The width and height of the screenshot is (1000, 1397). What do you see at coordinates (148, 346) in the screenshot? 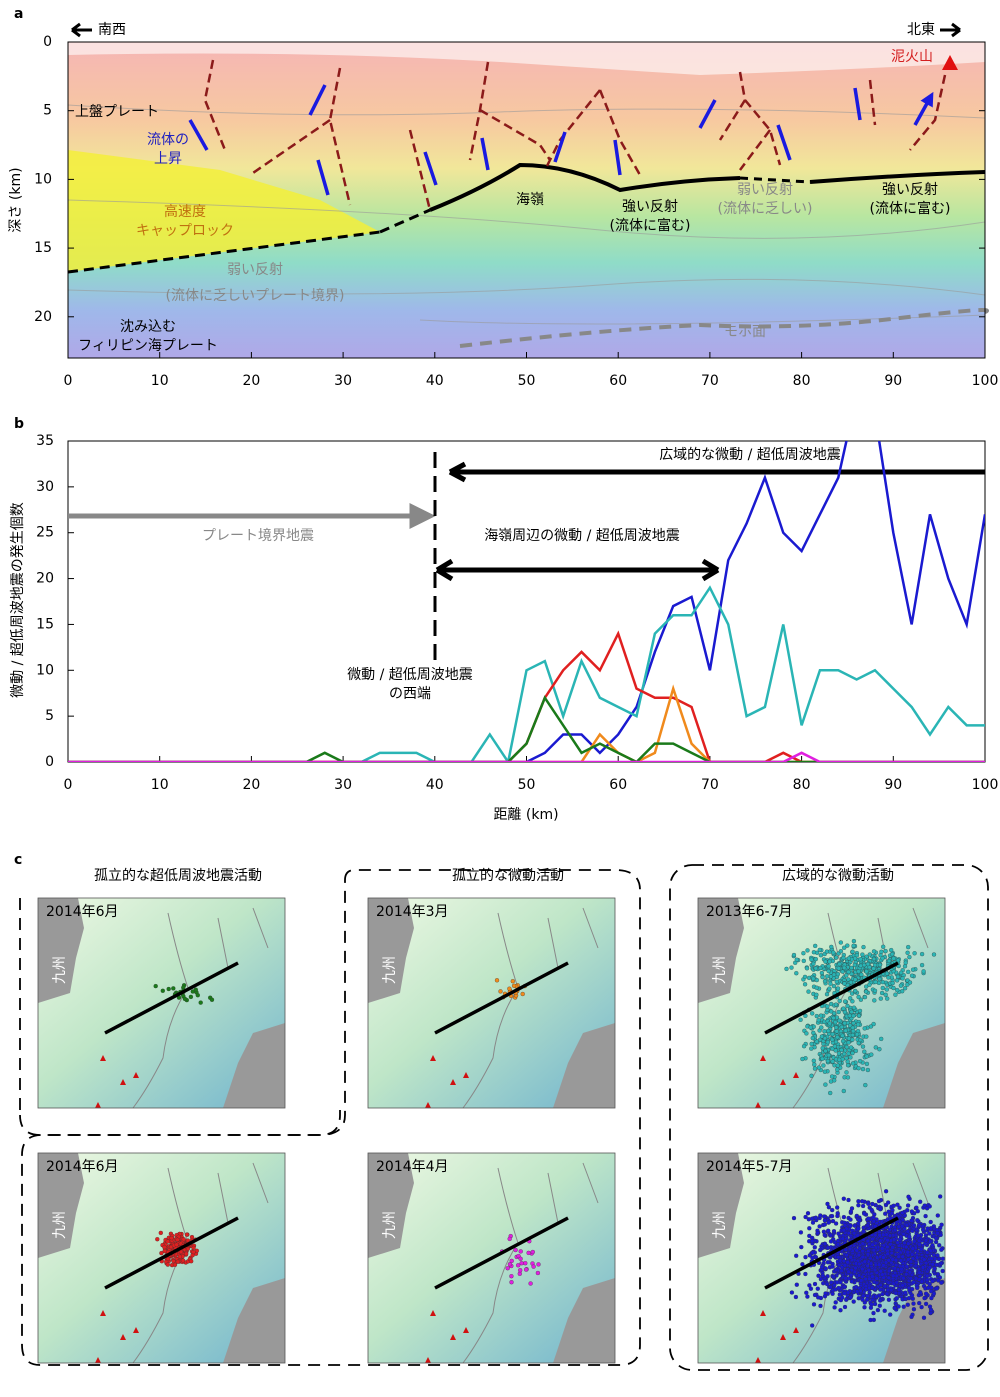
I see `annotation: フィリピン海プレート` at bounding box center [148, 346].